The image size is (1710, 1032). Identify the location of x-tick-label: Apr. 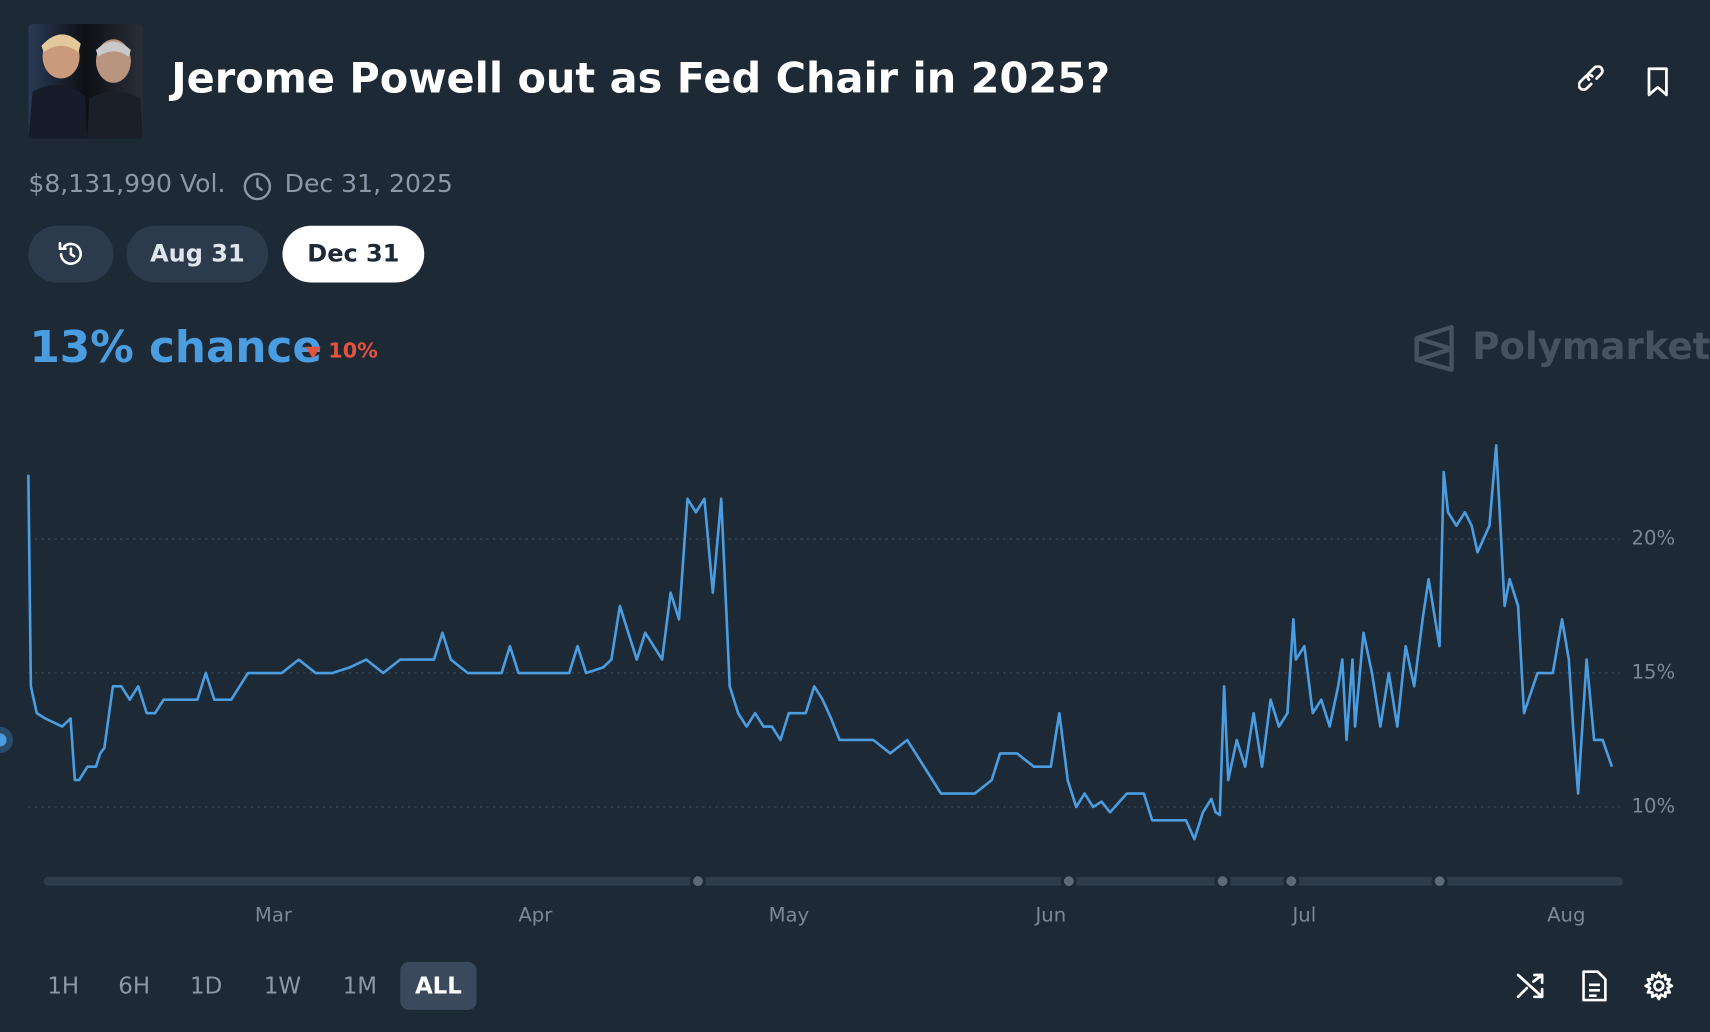
(535, 915).